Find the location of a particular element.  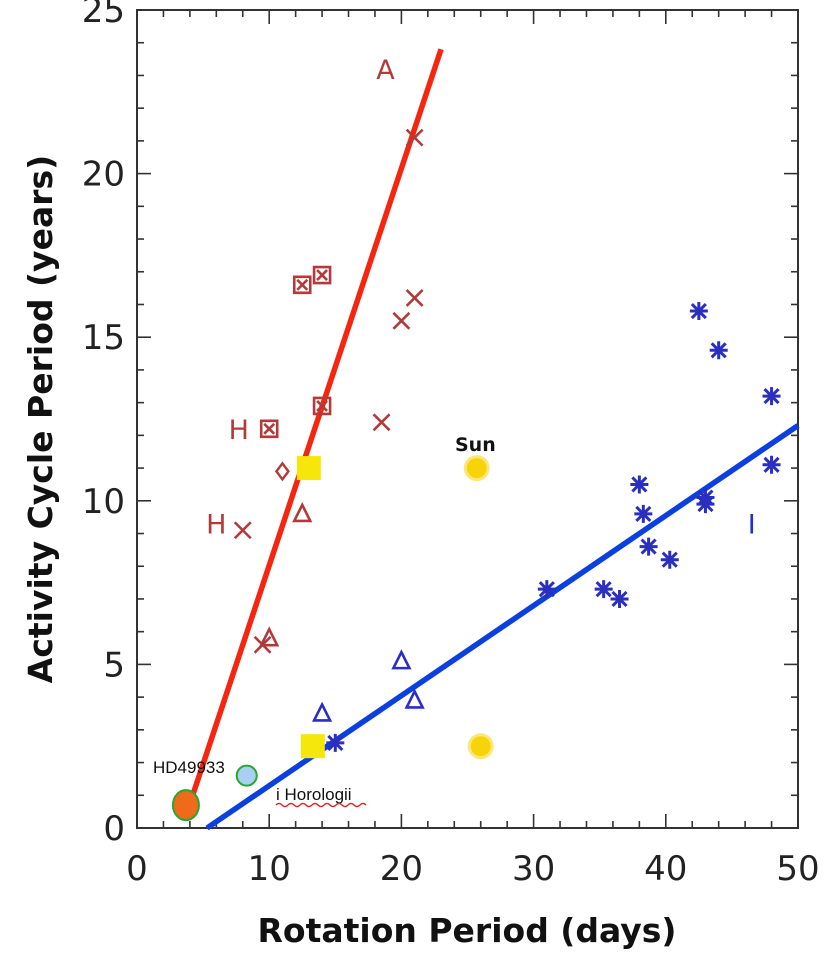

x-axis-title: Rotation Period (days) is located at coordinates (467, 930).